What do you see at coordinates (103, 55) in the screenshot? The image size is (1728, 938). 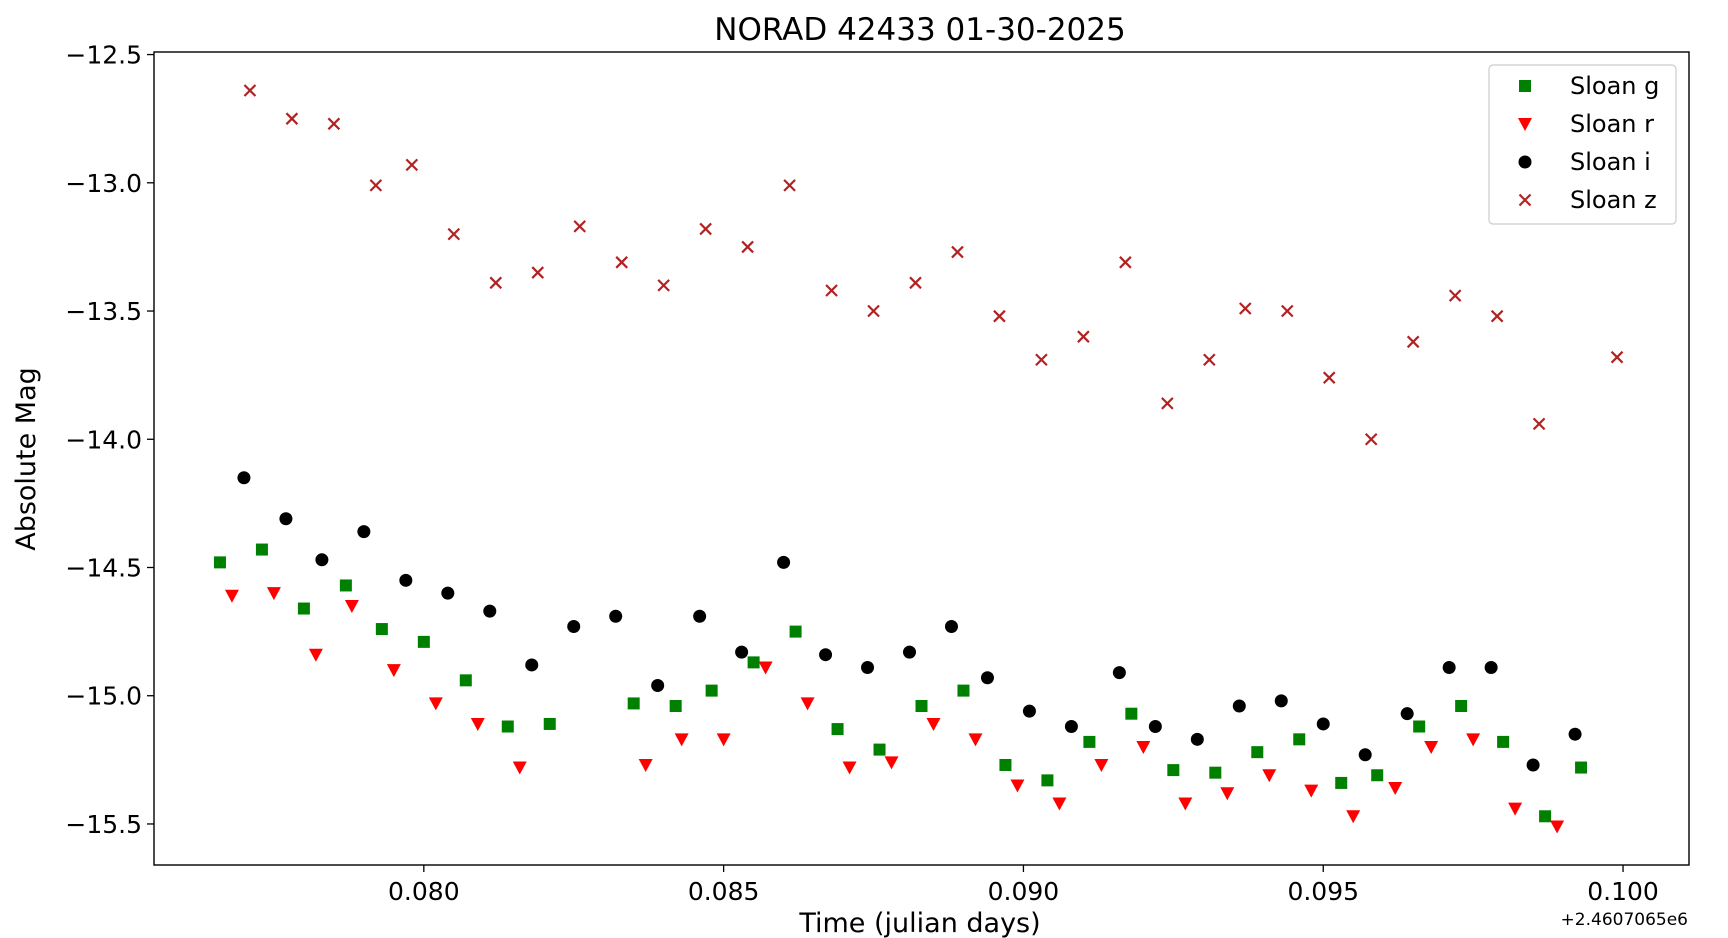 I see `y-tick-label-1: −12.5` at bounding box center [103, 55].